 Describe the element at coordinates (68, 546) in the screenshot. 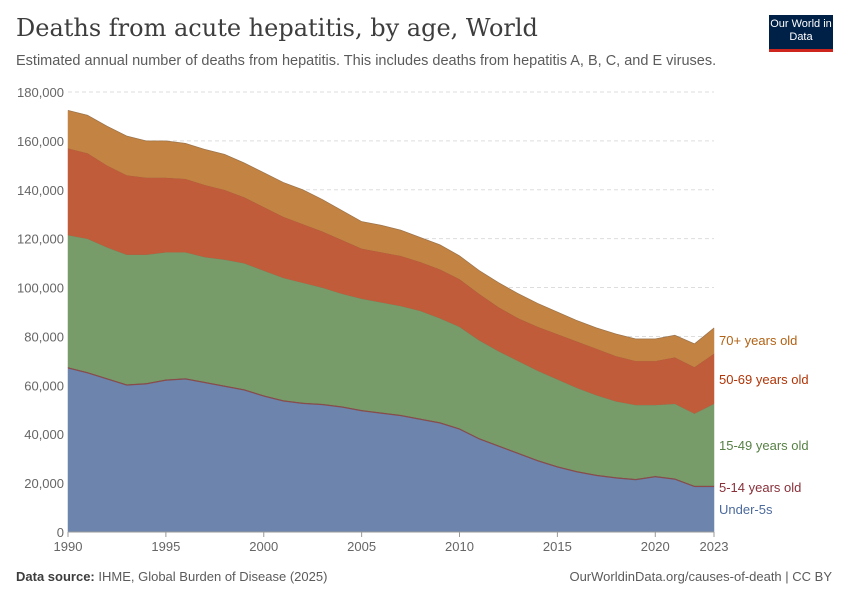

I see `x-tick-label: 1990` at that location.